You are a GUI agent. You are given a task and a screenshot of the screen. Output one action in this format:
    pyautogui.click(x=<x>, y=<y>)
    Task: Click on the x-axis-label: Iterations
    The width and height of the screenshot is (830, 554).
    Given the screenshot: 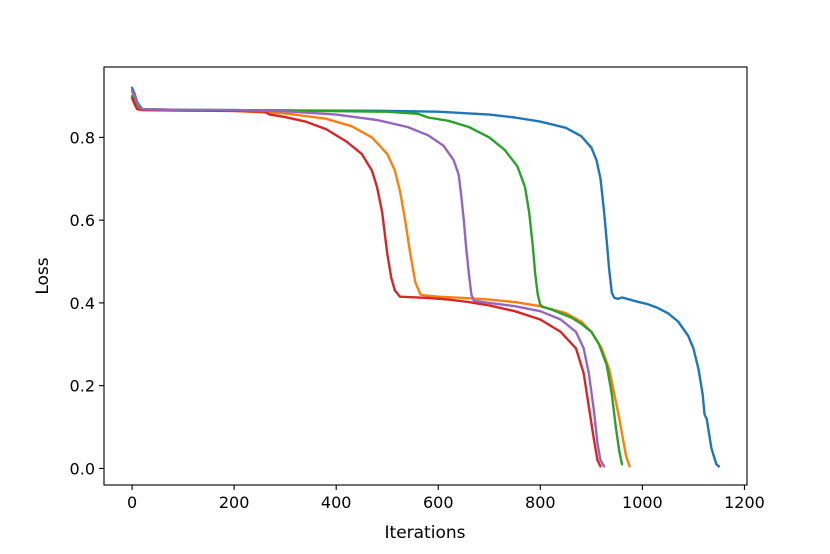 What is the action you would take?
    pyautogui.click(x=425, y=533)
    